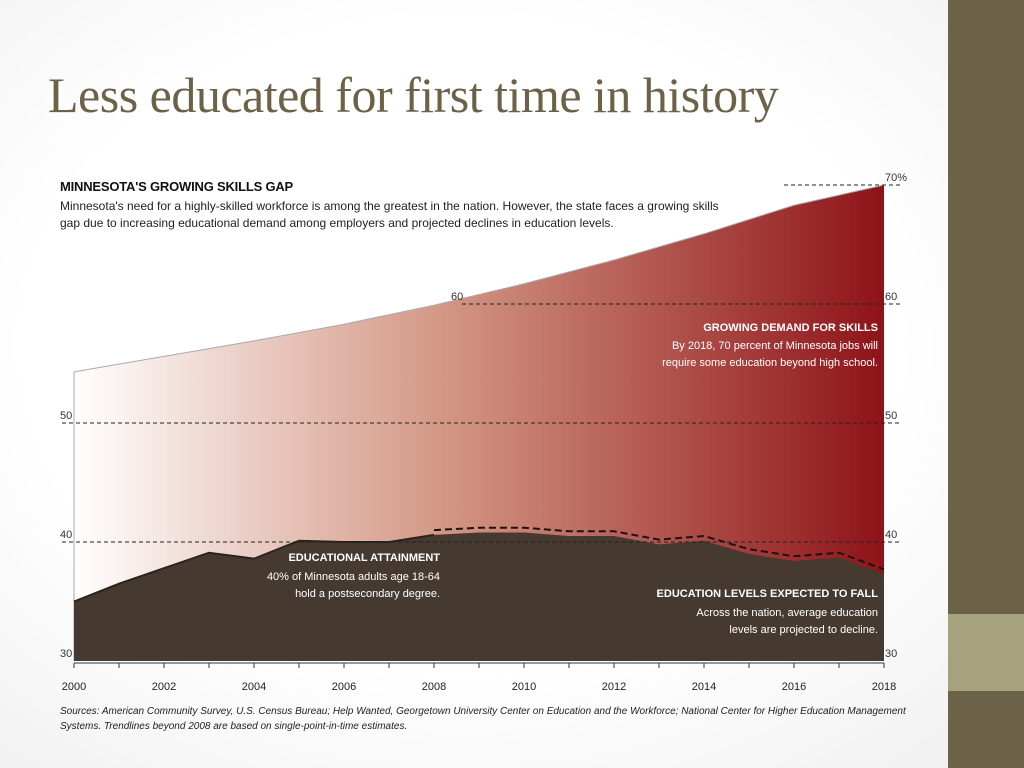 The image size is (1024, 768). Describe the element at coordinates (790, 328) in the screenshot. I see `annotation-demand-title: GROWING DEMAND FOR SKILLS` at that location.